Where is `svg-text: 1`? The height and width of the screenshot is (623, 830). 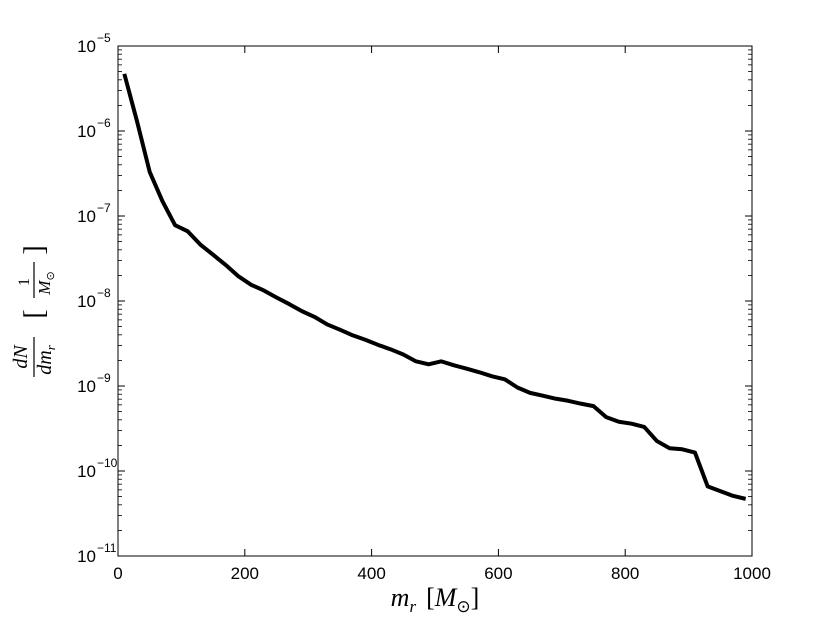 svg-text: 1 is located at coordinates (24, 282).